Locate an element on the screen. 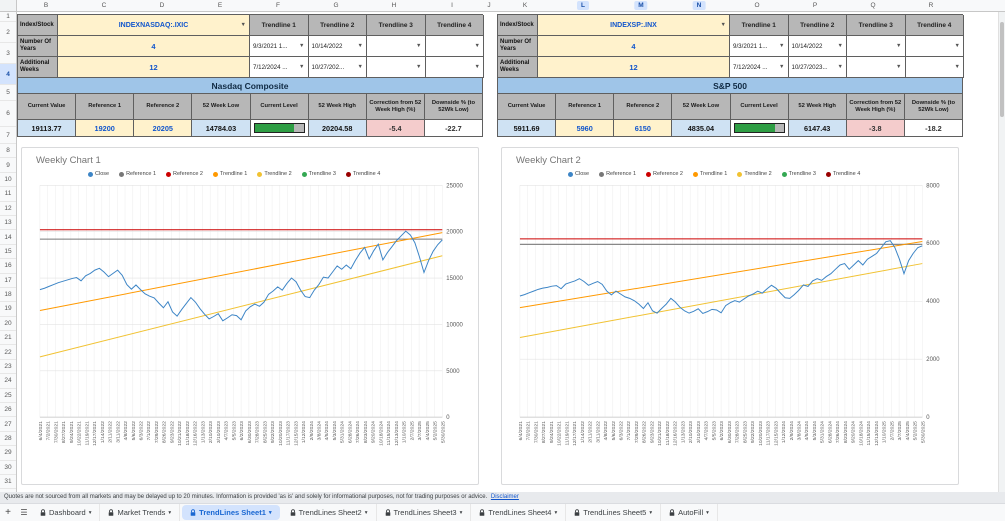 Image resolution: width=1005 pixels, height=521 pixels. column-header-O: O is located at coordinates (757, 5).